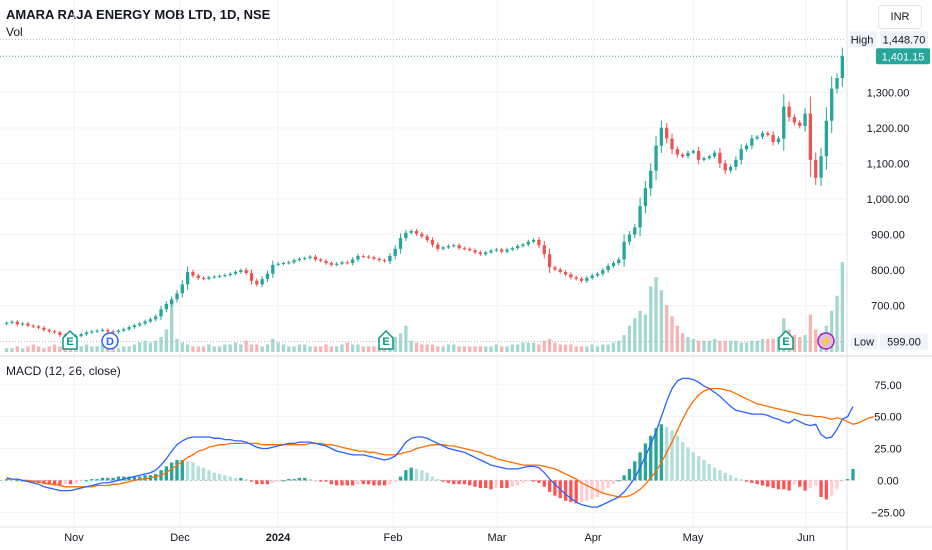  I want to click on volume-indicator-label: Vol, so click(14, 32).